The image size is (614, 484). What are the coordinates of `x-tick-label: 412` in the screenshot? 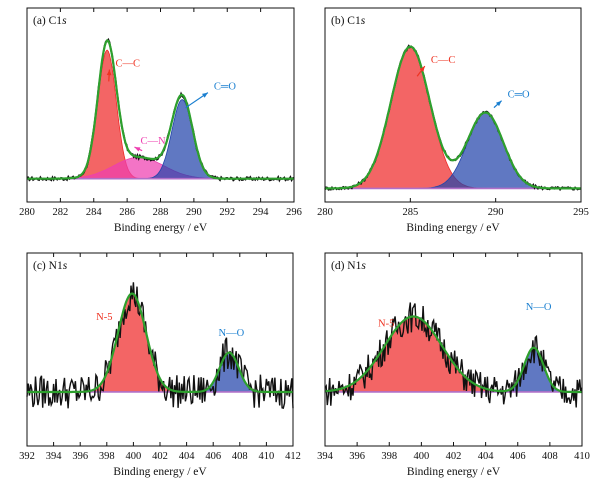 It's located at (293, 456).